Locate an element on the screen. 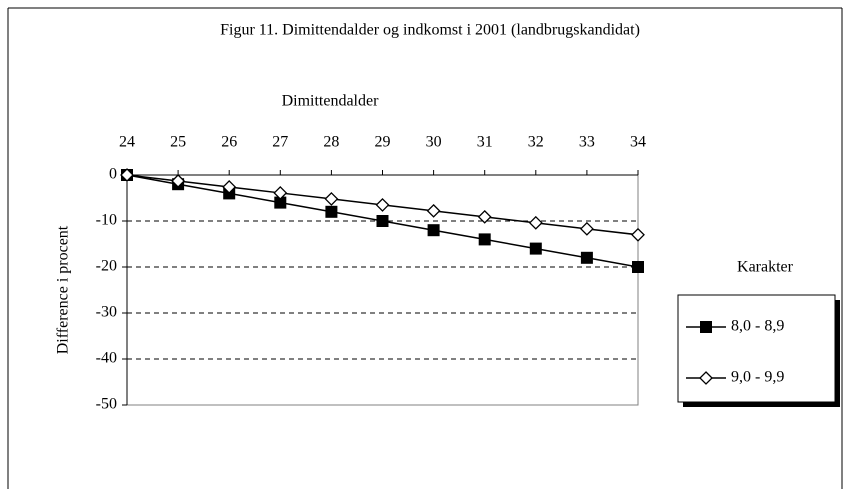 The image size is (843, 489). y-tick-label: -10 is located at coordinates (106, 220).